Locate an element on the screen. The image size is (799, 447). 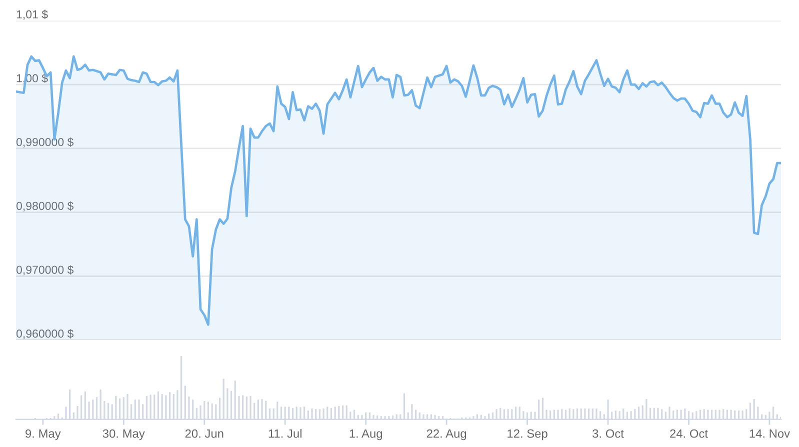
y-tick-label: 0,990000 $ is located at coordinates (45, 142).